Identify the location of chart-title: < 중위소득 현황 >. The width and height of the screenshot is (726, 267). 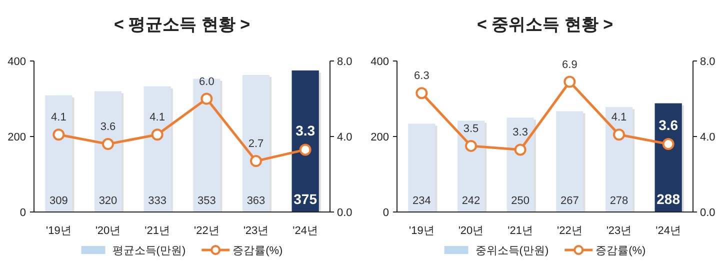
(545, 24).